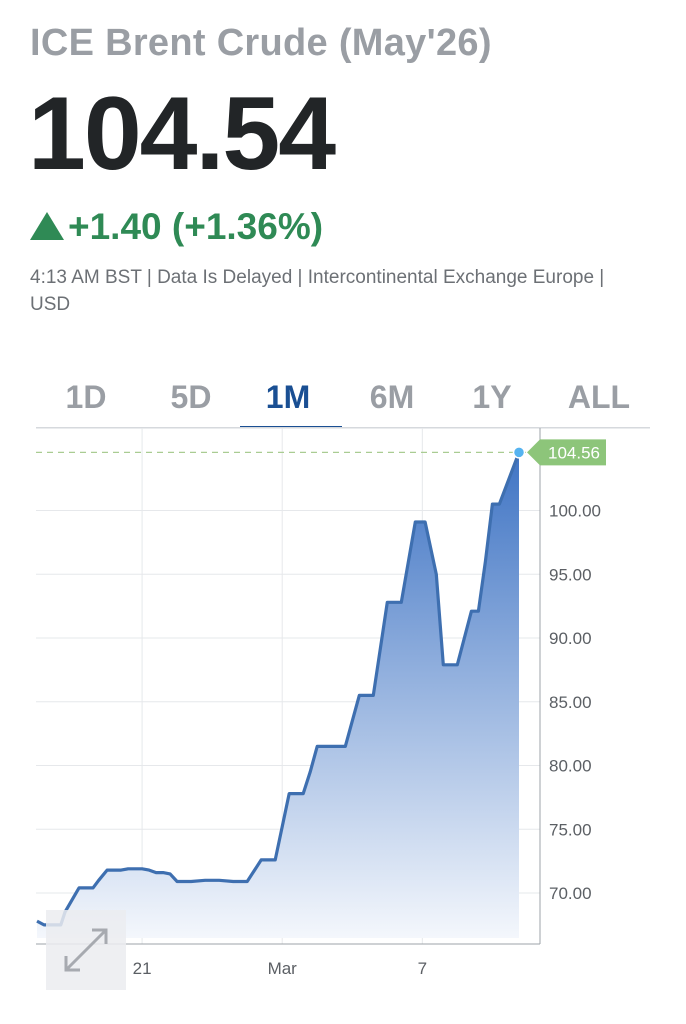 The image size is (686, 1024). I want to click on expand-chart-button, so click(86, 950).